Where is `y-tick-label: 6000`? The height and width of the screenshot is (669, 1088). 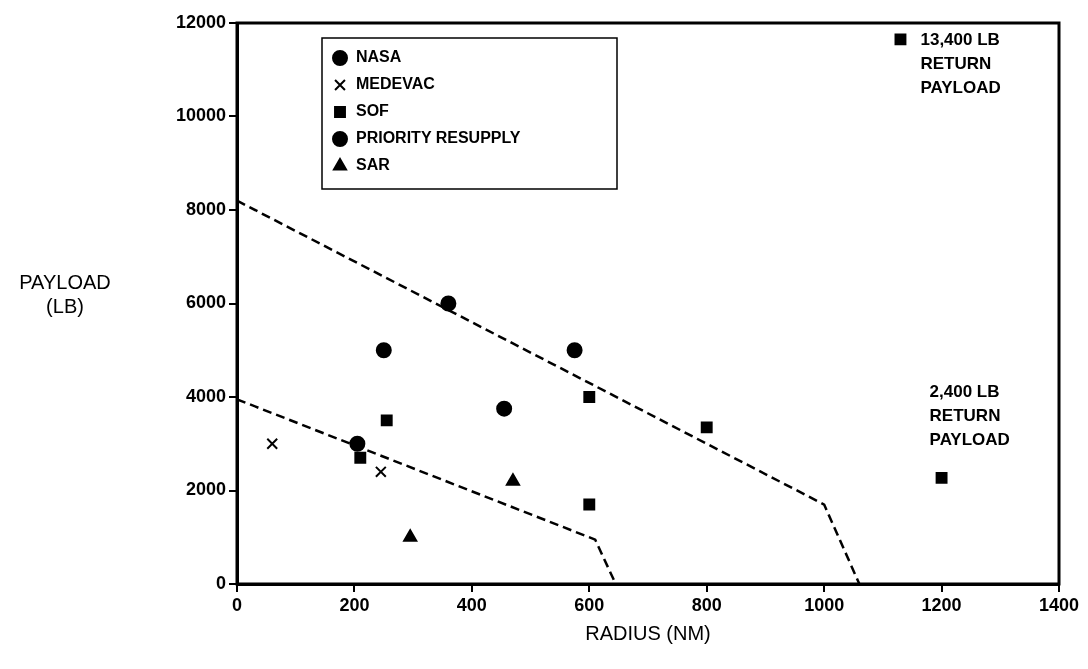 y-tick-label: 6000 is located at coordinates (205, 302).